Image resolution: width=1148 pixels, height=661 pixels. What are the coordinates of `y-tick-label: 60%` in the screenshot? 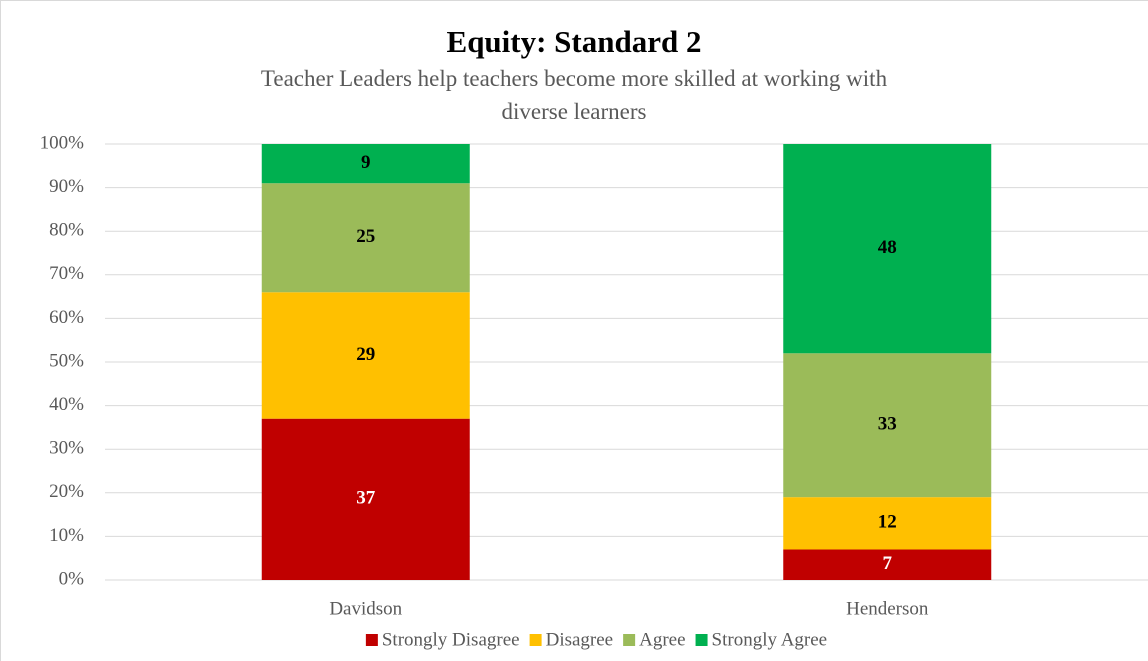 It's located at (66, 317).